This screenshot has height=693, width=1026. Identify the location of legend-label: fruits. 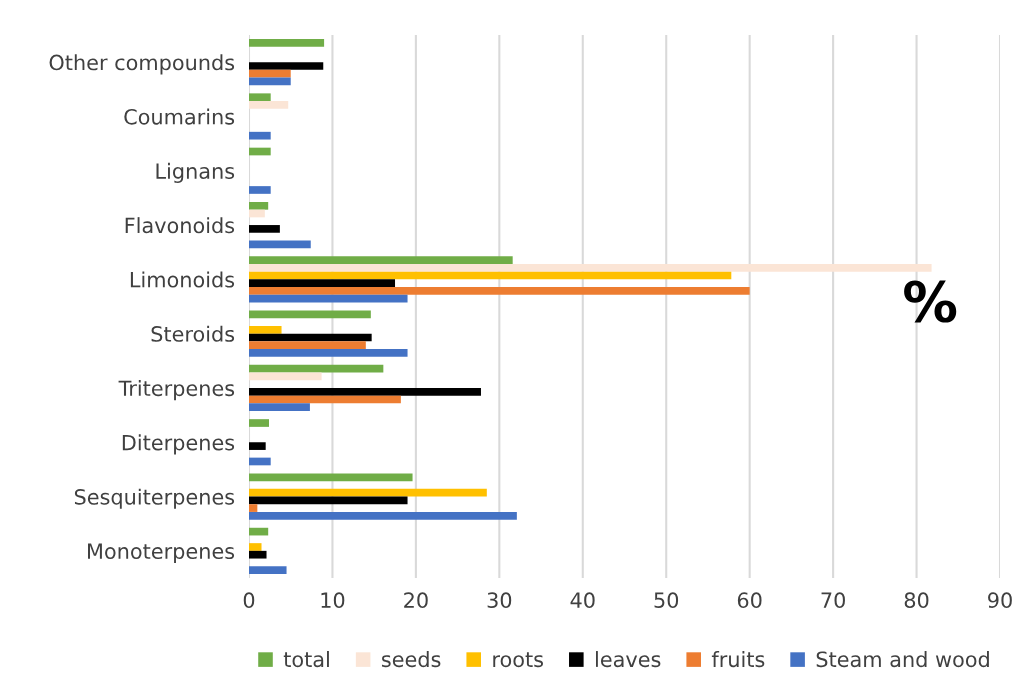
(738, 659).